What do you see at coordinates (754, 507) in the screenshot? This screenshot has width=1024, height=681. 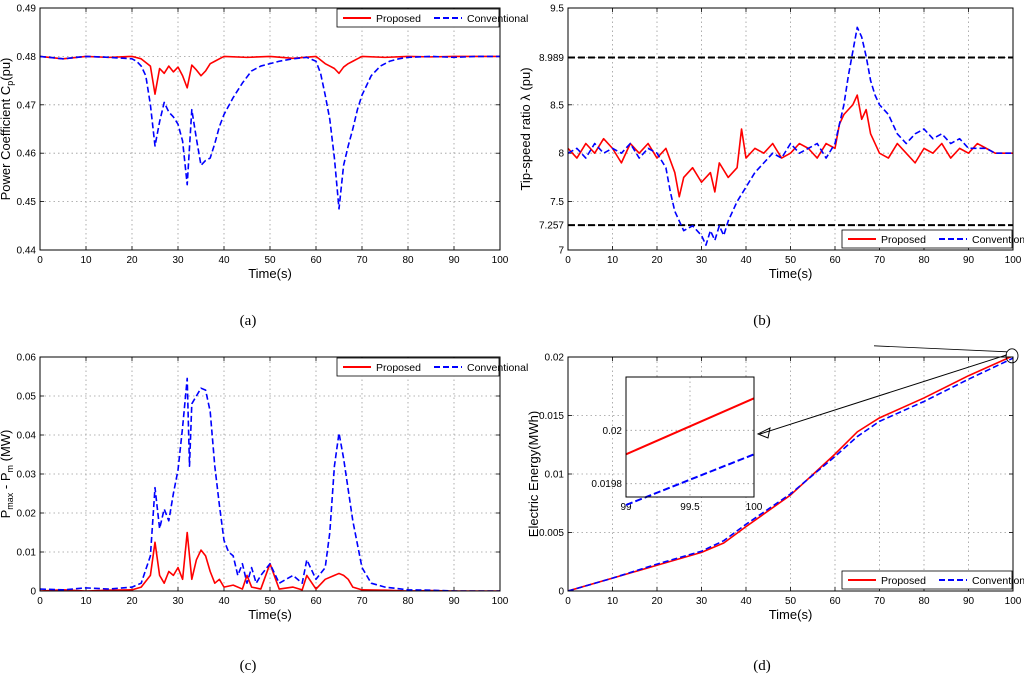 I see `inset-x-tick-label: 100` at bounding box center [754, 507].